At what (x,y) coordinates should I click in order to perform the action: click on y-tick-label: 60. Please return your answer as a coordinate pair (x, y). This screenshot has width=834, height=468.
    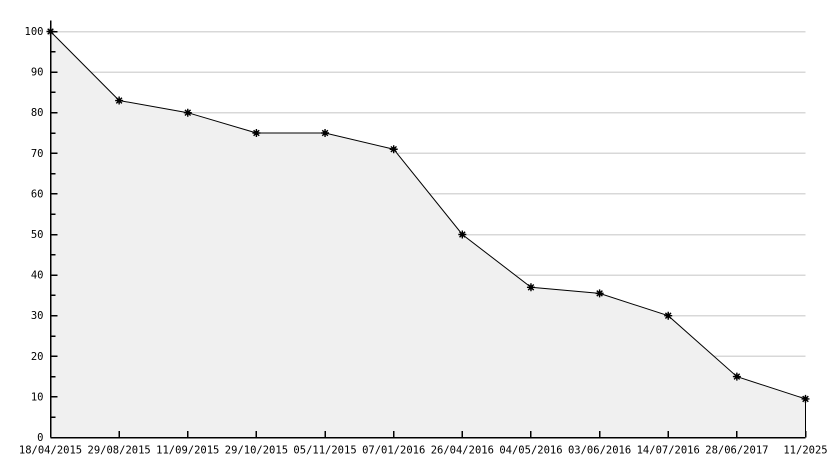
    Looking at the image, I should click on (37, 194).